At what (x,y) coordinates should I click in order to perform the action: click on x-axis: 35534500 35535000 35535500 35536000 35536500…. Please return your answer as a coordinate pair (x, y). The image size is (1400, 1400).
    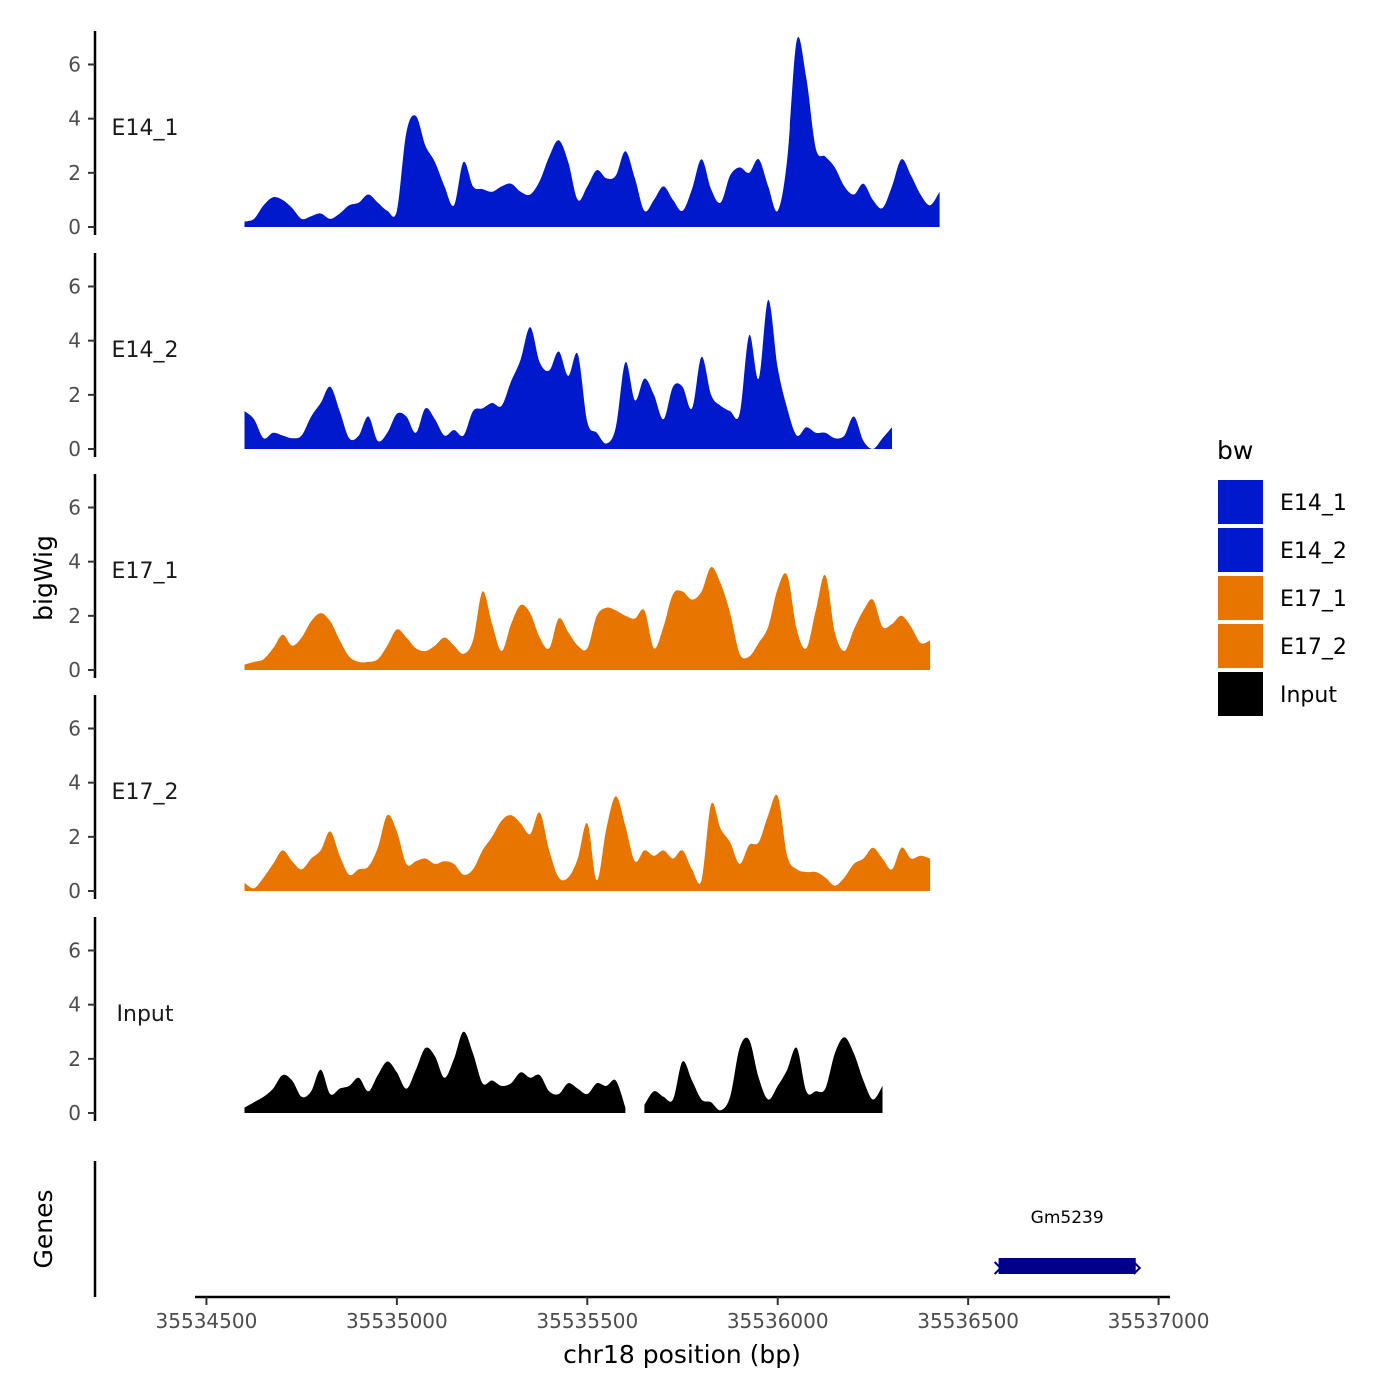
    Looking at the image, I should click on (683, 1332).